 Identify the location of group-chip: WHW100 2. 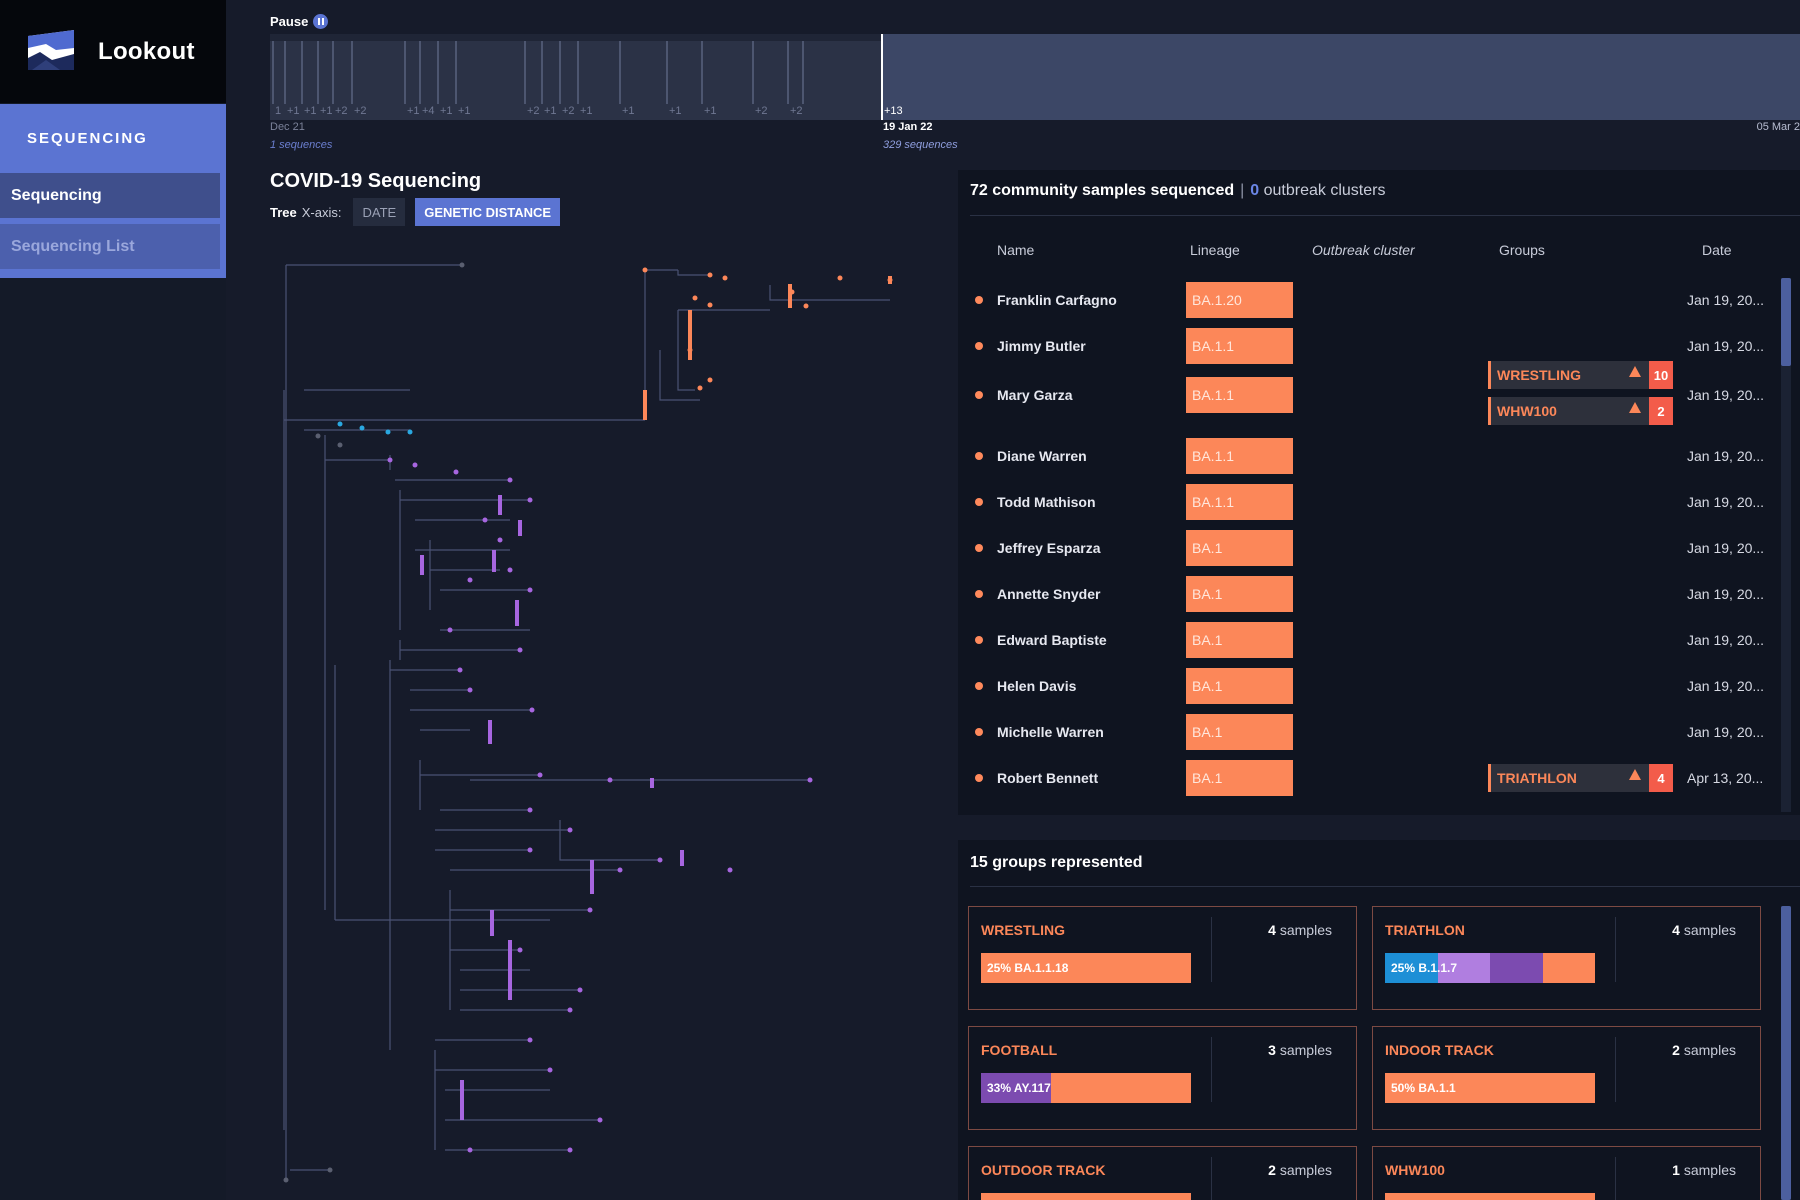
(1580, 411).